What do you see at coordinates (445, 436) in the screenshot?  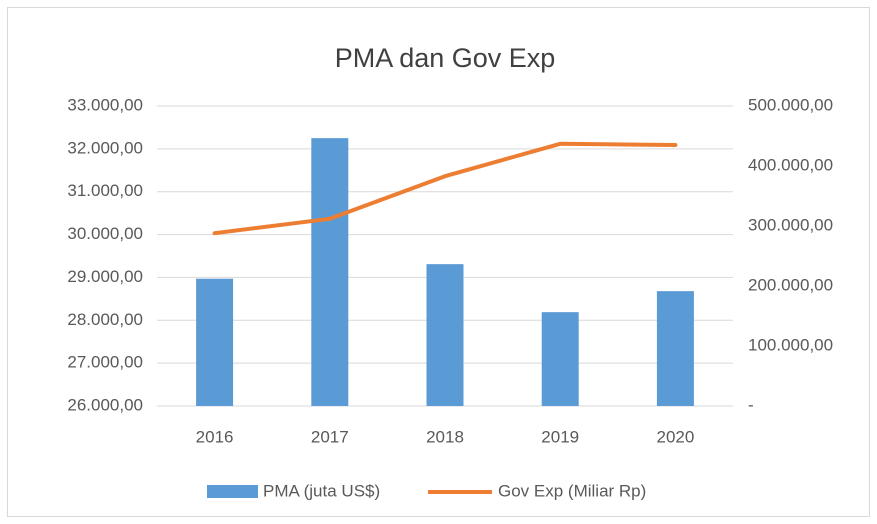 I see `x-tick-label: 2018` at bounding box center [445, 436].